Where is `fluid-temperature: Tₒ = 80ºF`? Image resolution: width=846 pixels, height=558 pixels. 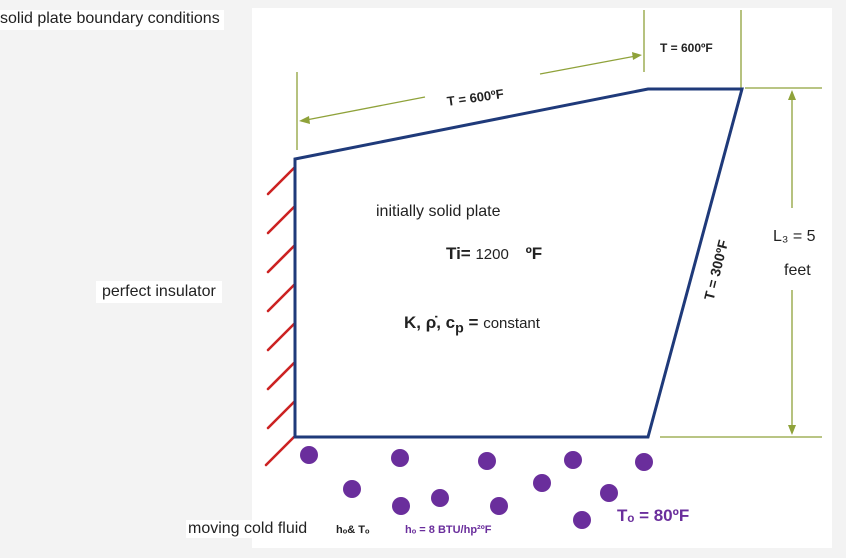
fluid-temperature: Tₒ = 80ºF is located at coordinates (653, 515).